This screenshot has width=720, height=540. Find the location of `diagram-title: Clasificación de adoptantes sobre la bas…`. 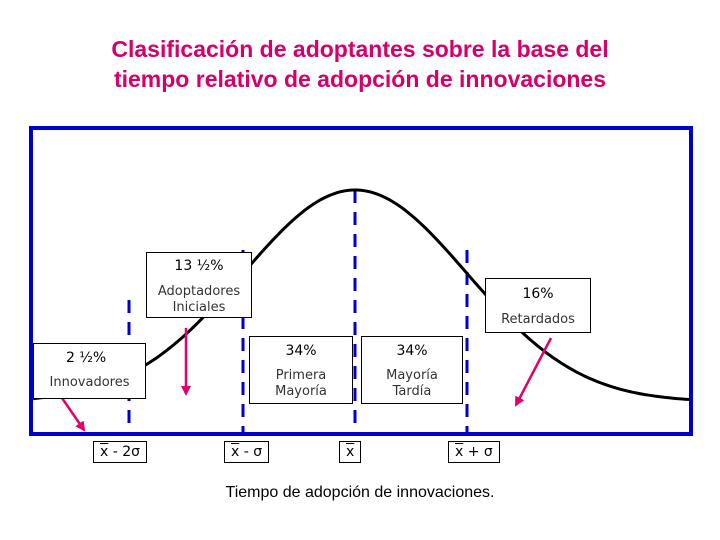

diagram-title: Clasificación de adoptantes sobre la bas… is located at coordinates (360, 64).